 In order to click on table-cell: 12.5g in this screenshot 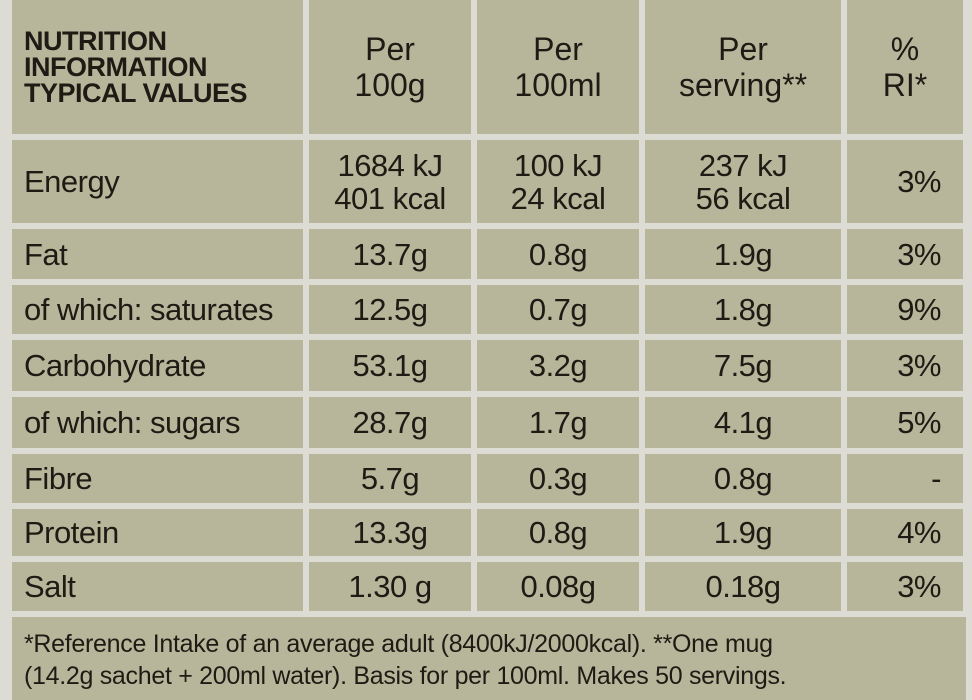, I will do `click(390, 309)`.